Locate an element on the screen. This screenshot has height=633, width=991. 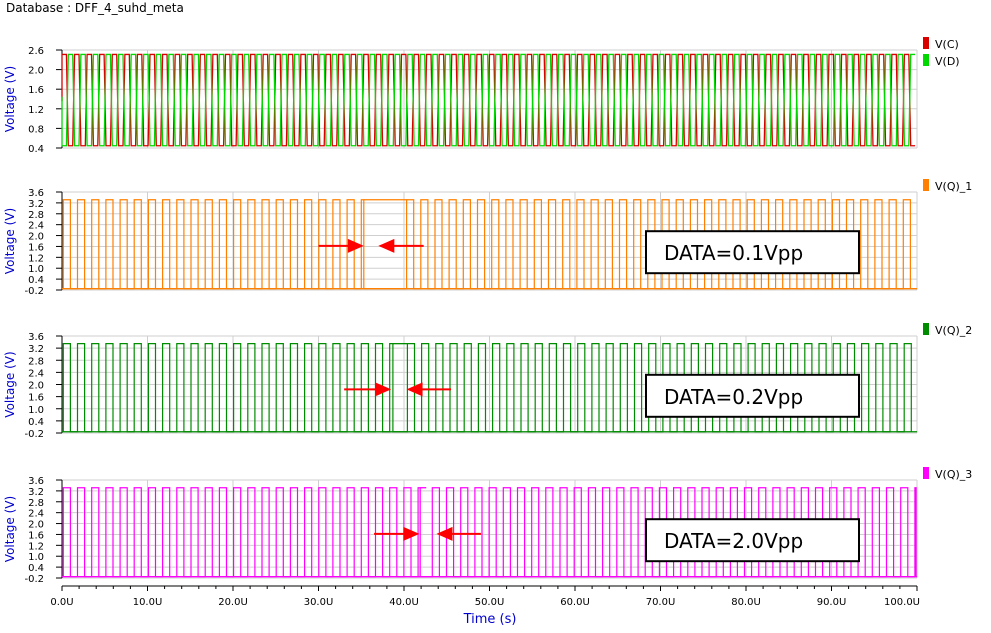
x-tick-label: 60.0U is located at coordinates (575, 602).